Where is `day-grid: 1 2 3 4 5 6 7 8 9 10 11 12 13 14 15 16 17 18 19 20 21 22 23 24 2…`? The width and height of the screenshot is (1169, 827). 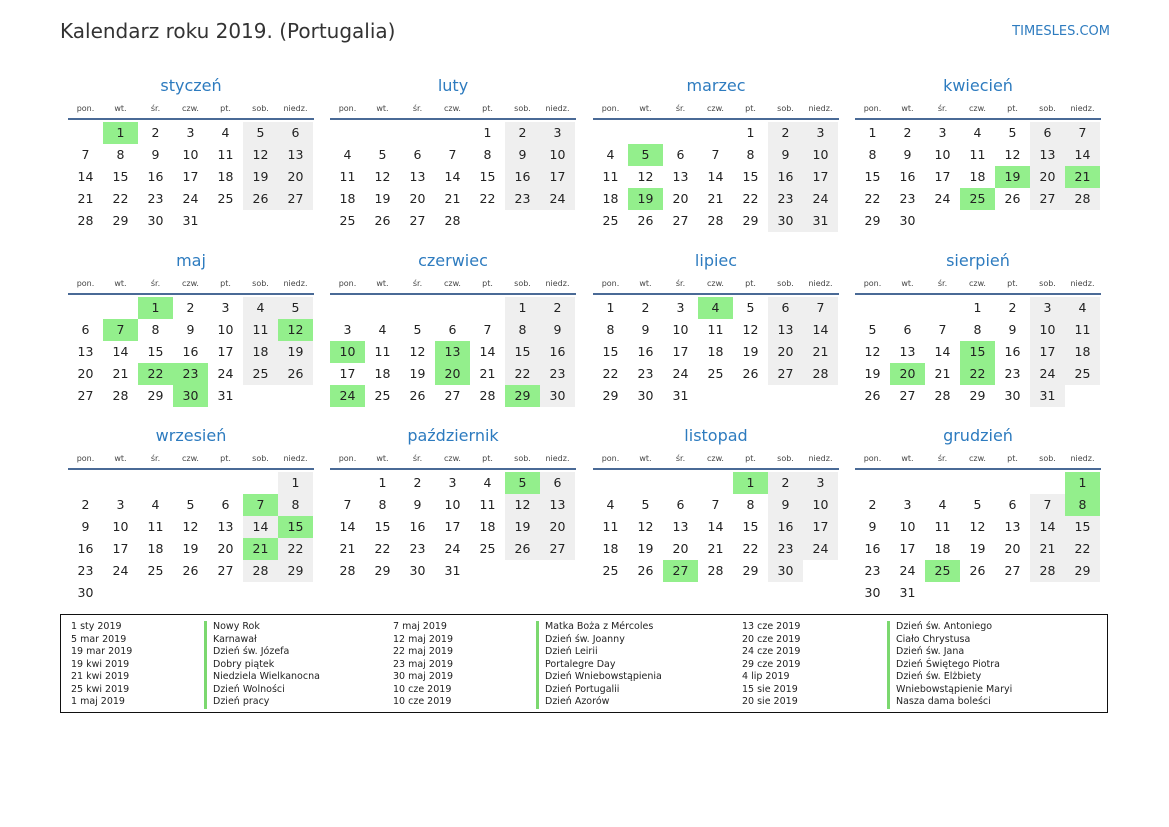 day-grid: 1 2 3 4 5 6 7 8 9 10 11 12 13 14 15 16 17 18 19 20 21 22 23 24 2… is located at coordinates (453, 527).